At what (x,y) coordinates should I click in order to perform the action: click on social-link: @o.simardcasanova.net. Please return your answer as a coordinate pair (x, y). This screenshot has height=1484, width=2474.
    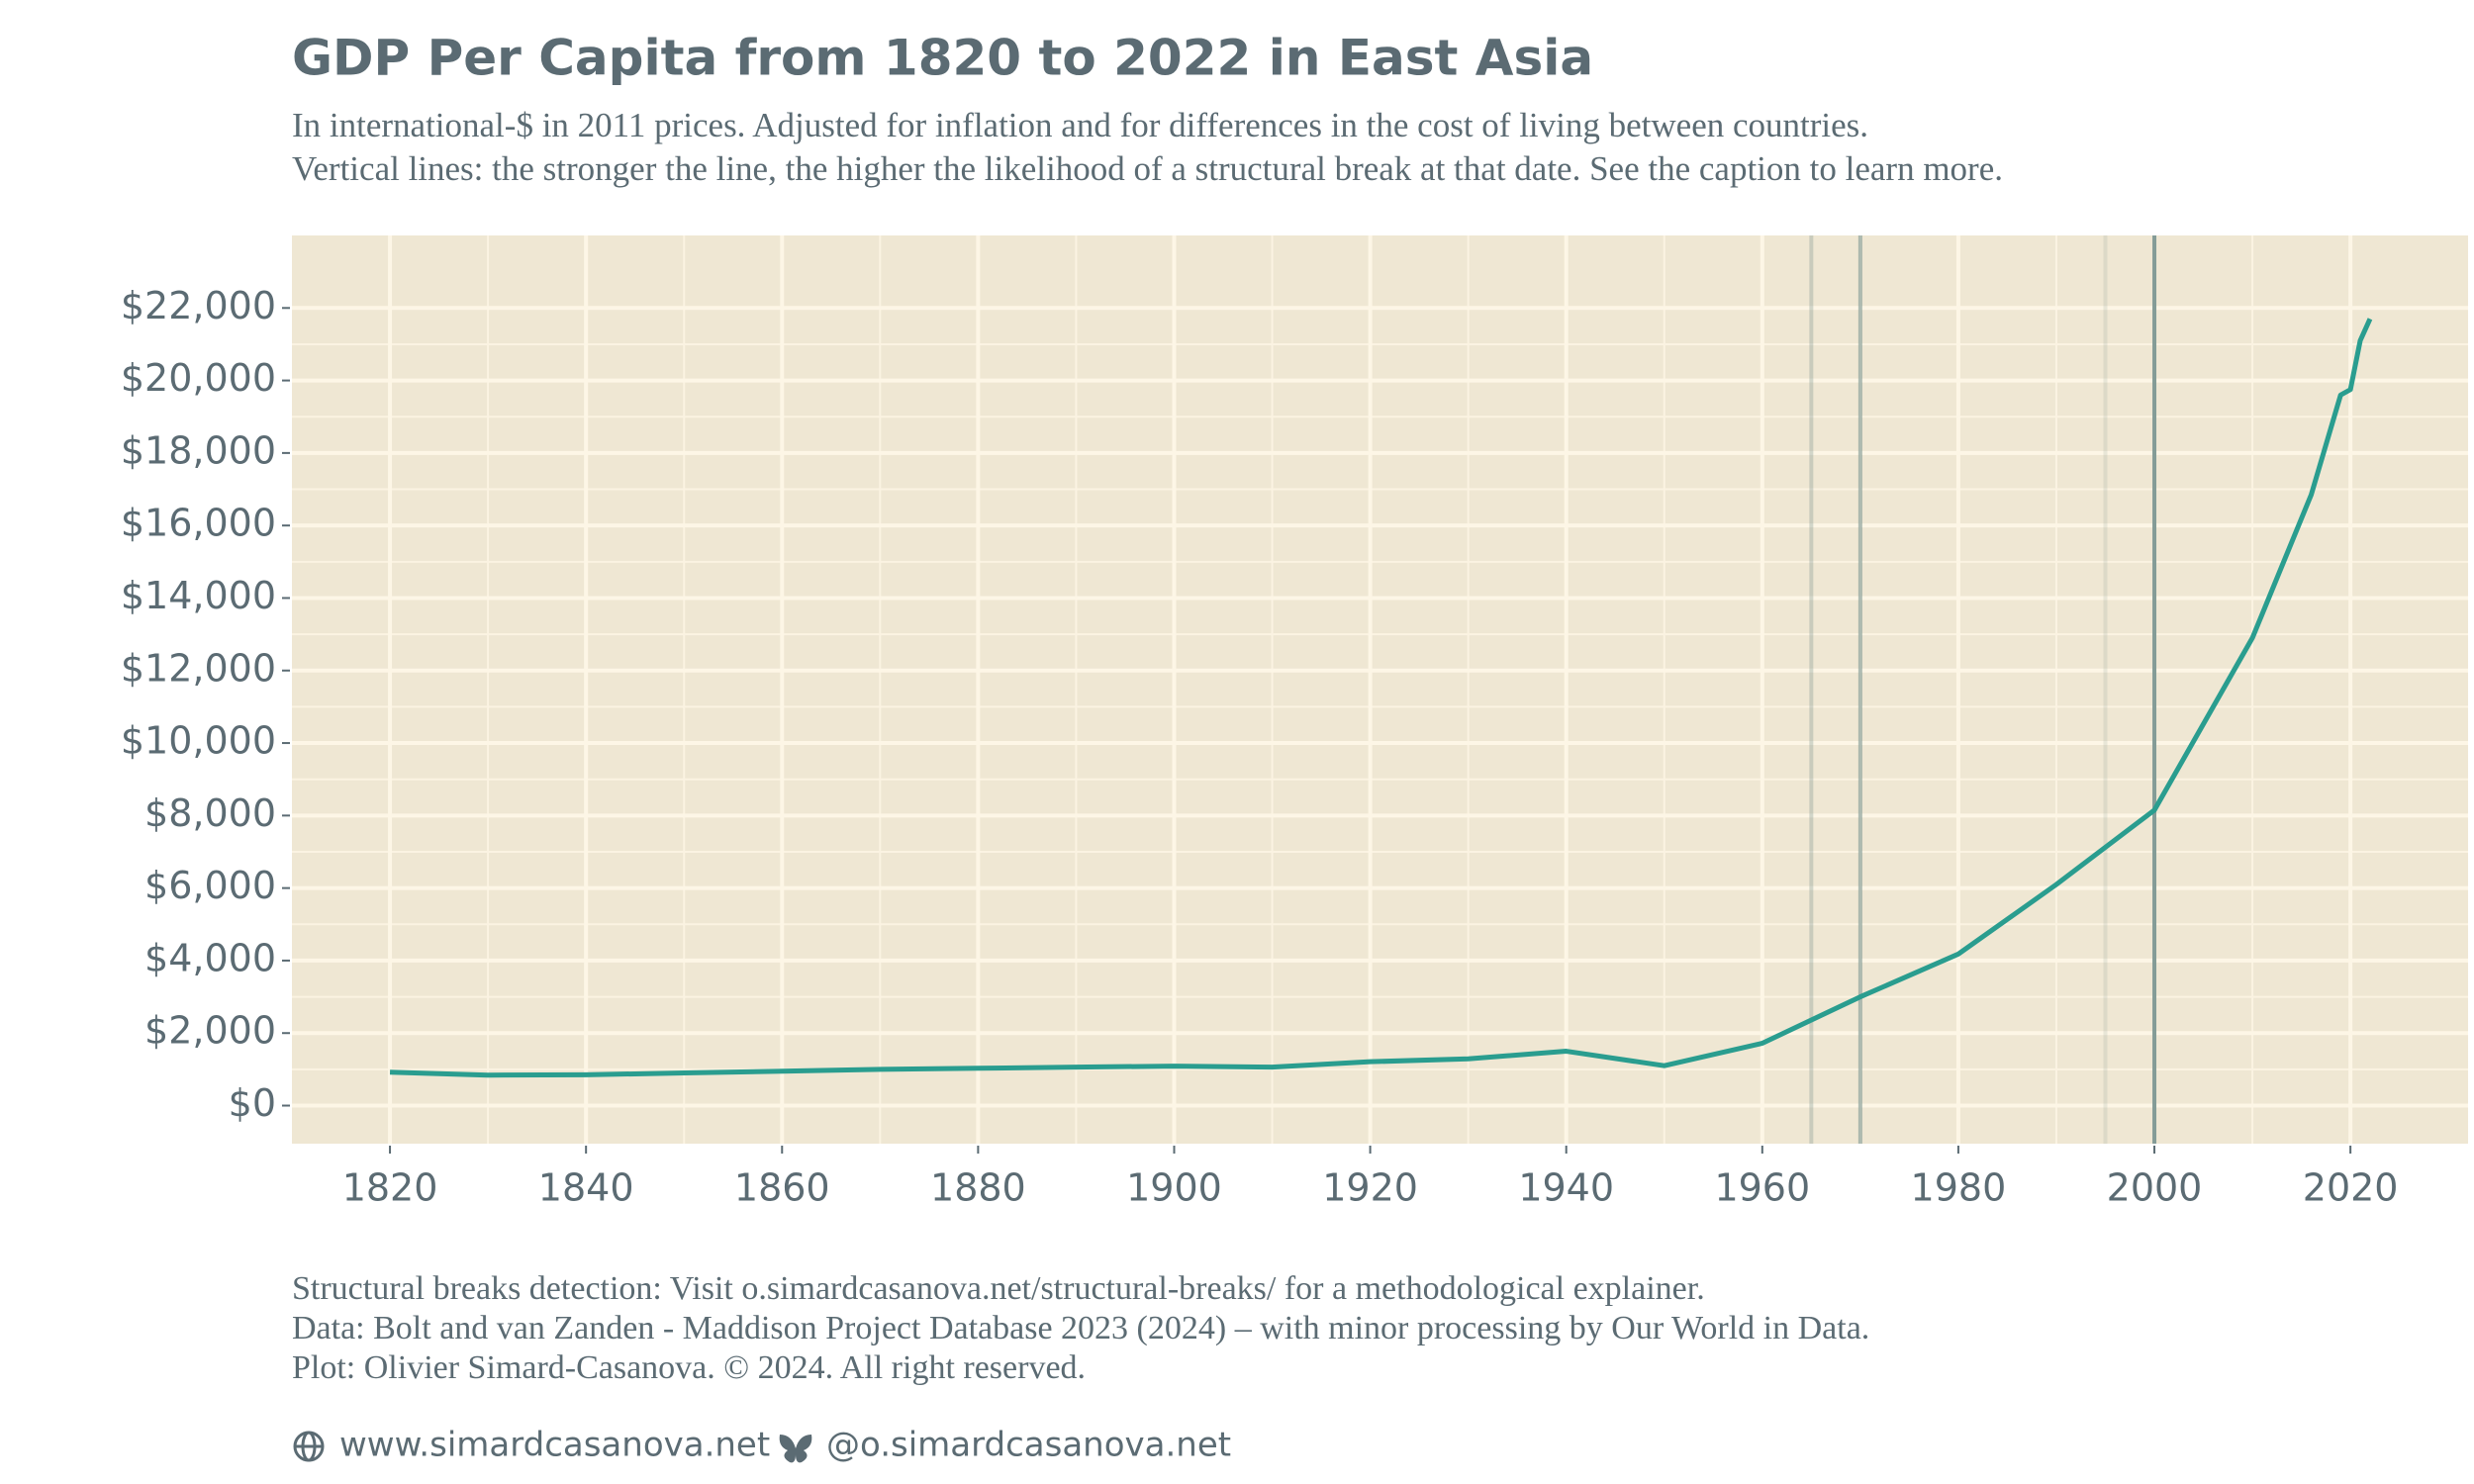
    Looking at the image, I should click on (1029, 1445).